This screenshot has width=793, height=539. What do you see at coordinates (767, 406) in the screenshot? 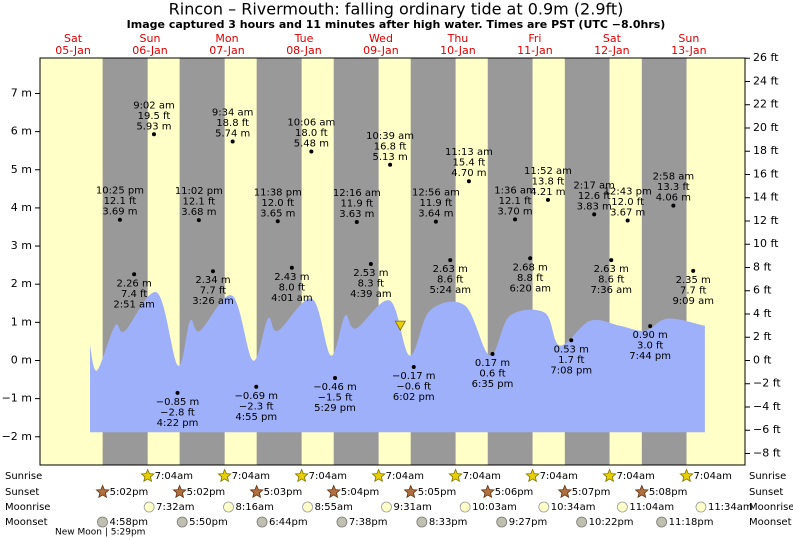
I see `y2-tick-label: −4 ft` at bounding box center [767, 406].